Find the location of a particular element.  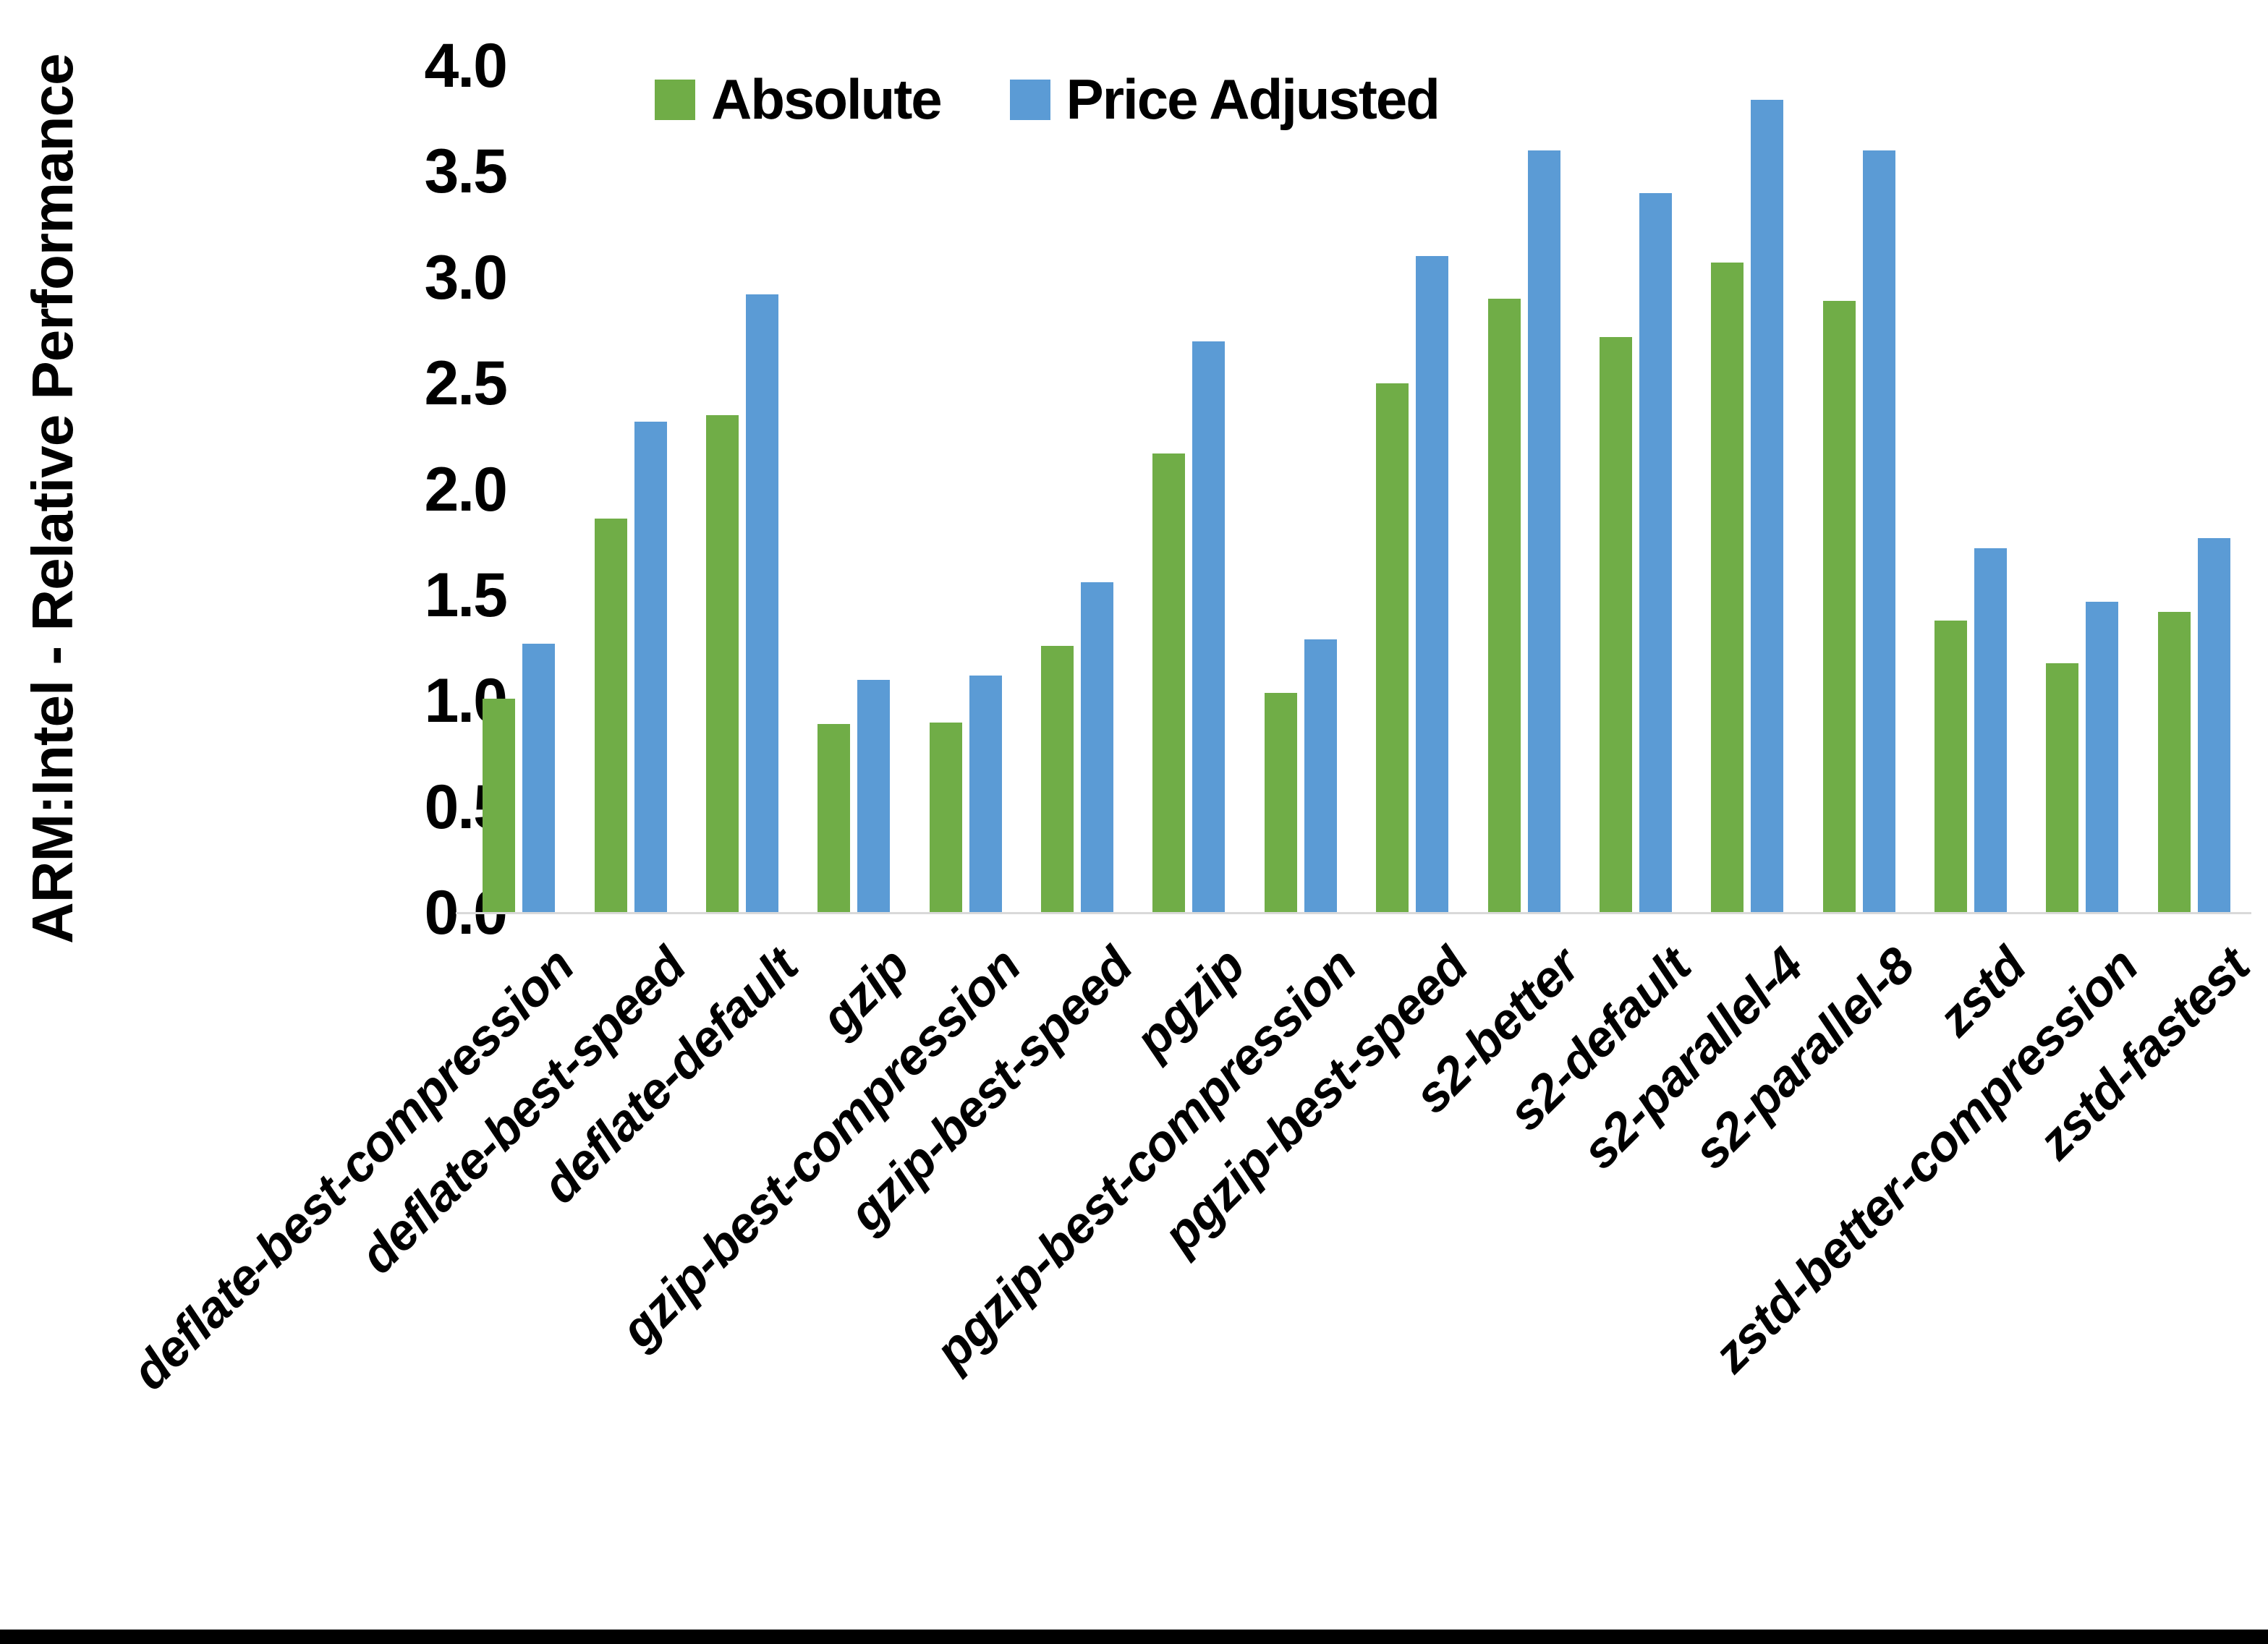

bar-absolute-deflate-best-speed is located at coordinates (611, 716).